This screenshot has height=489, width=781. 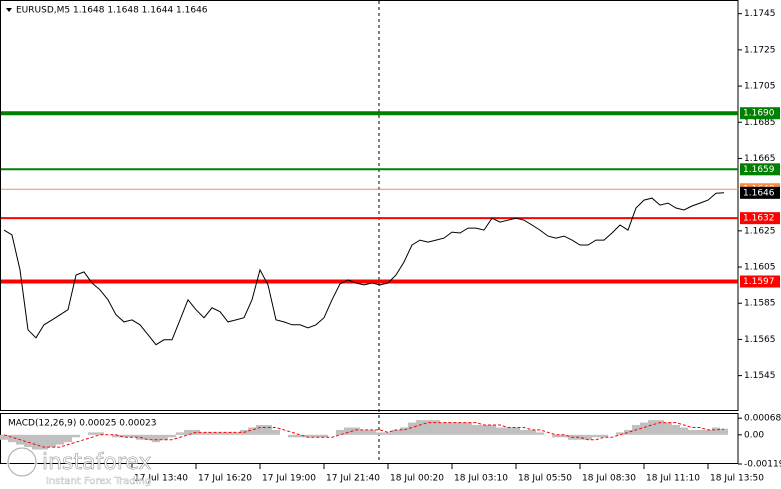 I want to click on last-price-box, so click(x=760, y=192).